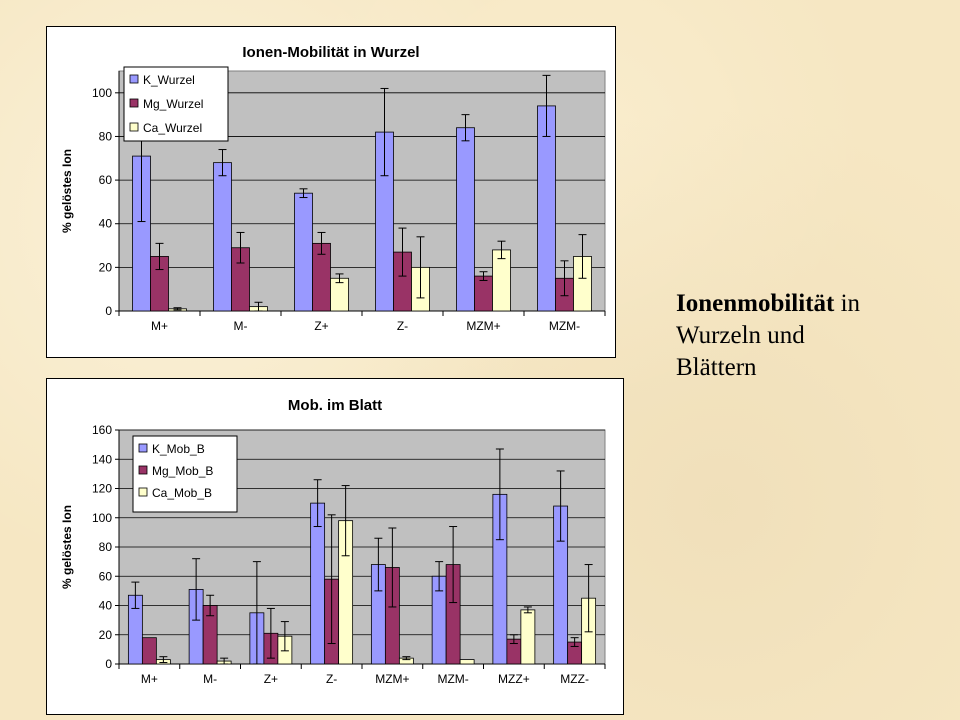 This screenshot has height=720, width=960. What do you see at coordinates (716, 367) in the screenshot?
I see `caption-line3: Blättern` at bounding box center [716, 367].